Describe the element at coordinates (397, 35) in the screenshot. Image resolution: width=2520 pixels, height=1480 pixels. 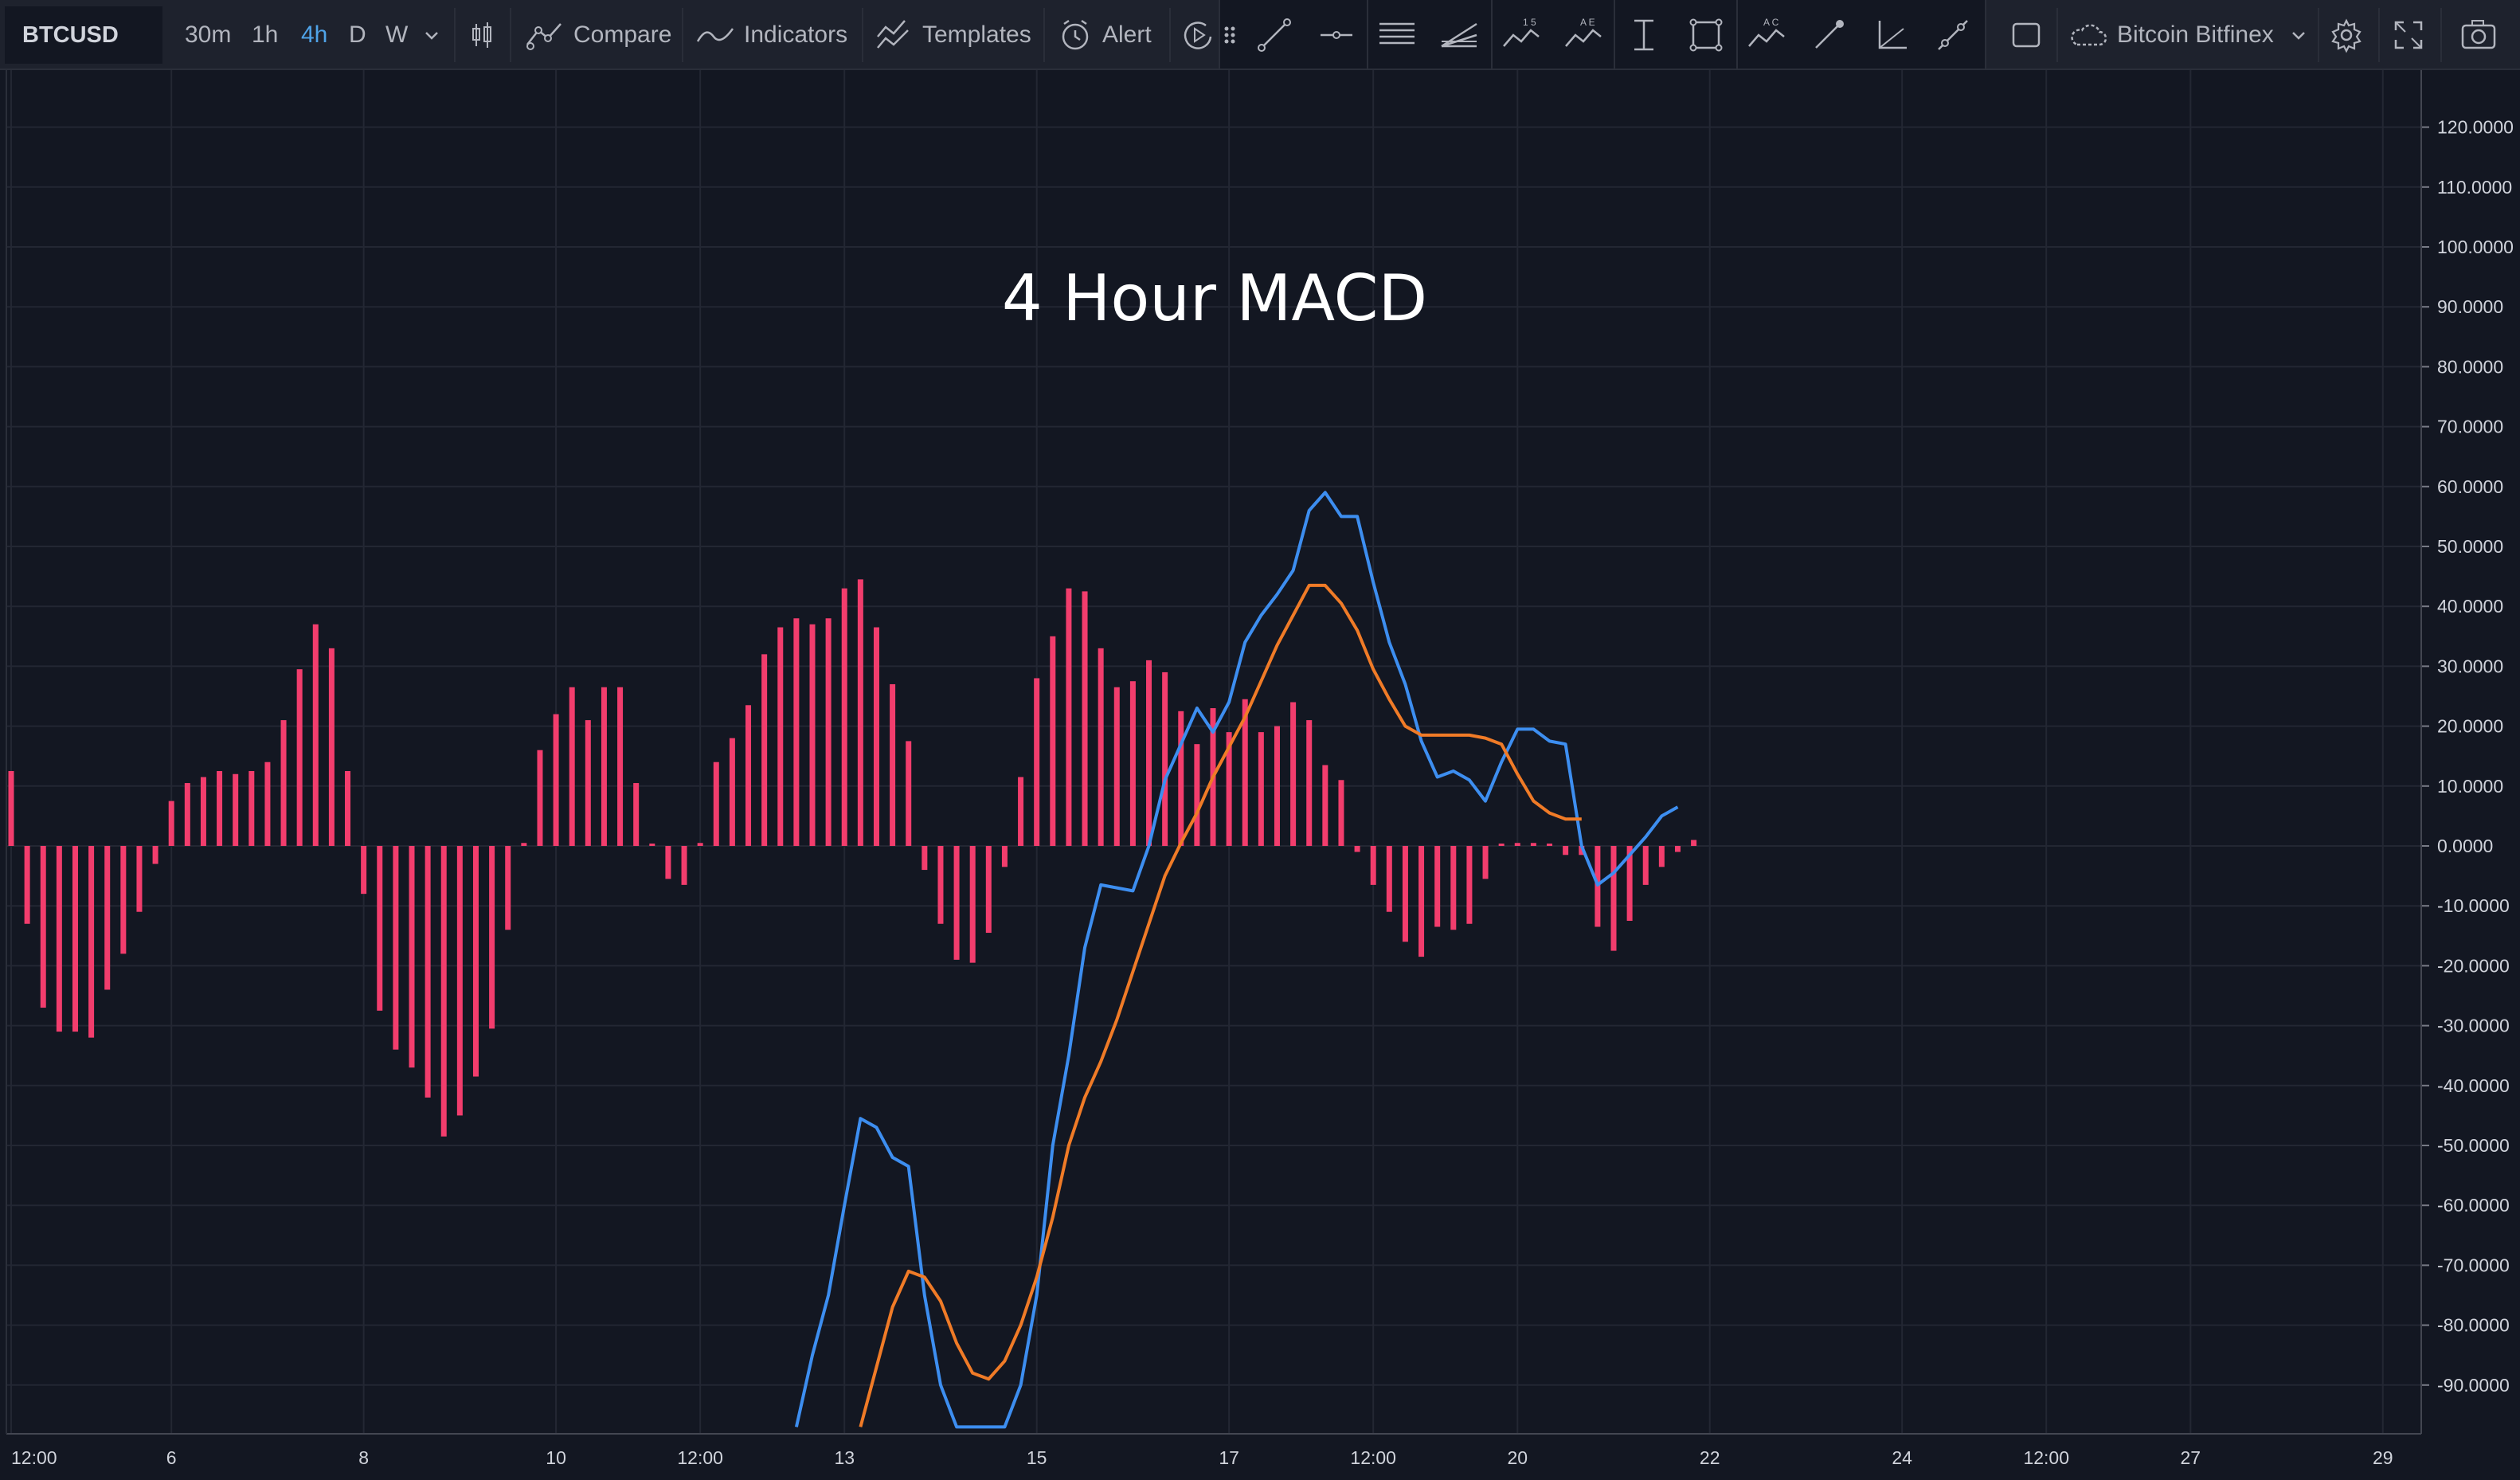
I see `interval-w-button: W` at that location.